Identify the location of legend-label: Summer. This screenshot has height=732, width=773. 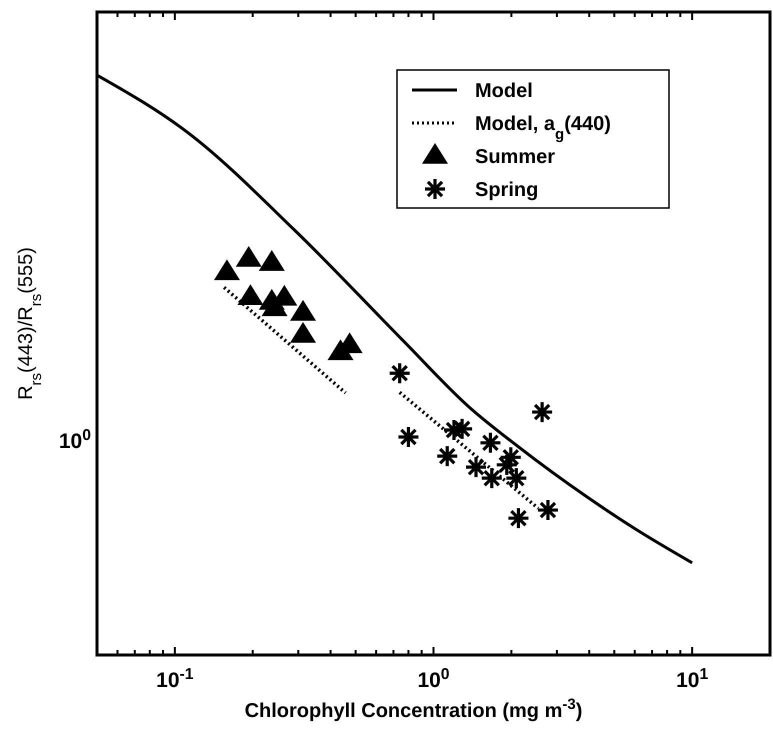
(515, 157).